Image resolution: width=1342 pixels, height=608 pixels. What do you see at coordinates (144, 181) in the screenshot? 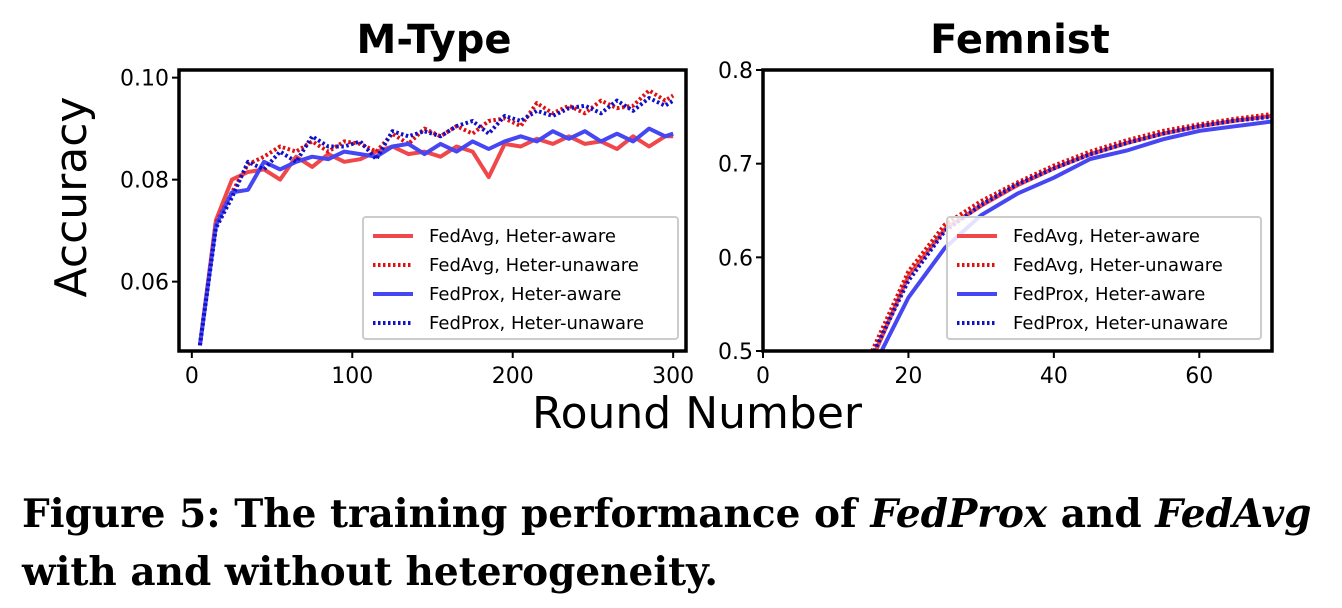
I see `y-tick-label: 0.08` at bounding box center [144, 181].